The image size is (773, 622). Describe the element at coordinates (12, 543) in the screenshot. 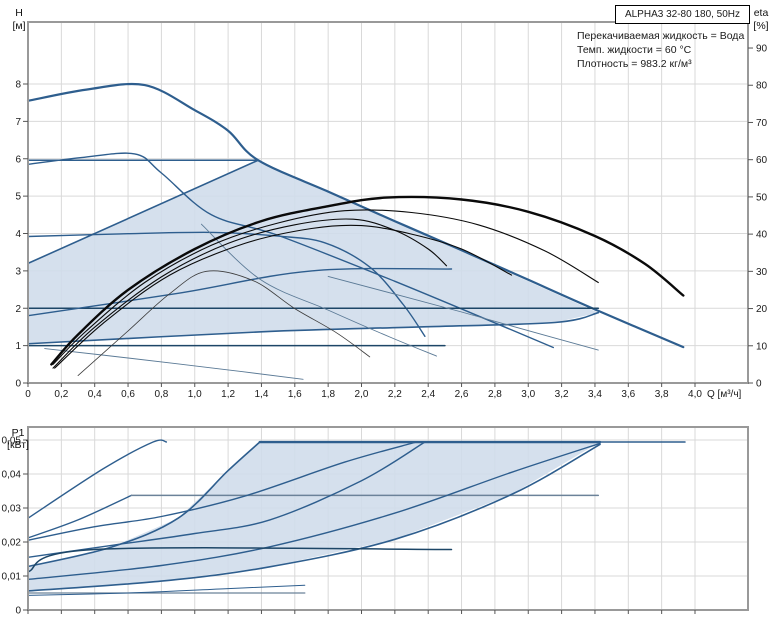

I see `svg-text: 0,02` at that location.